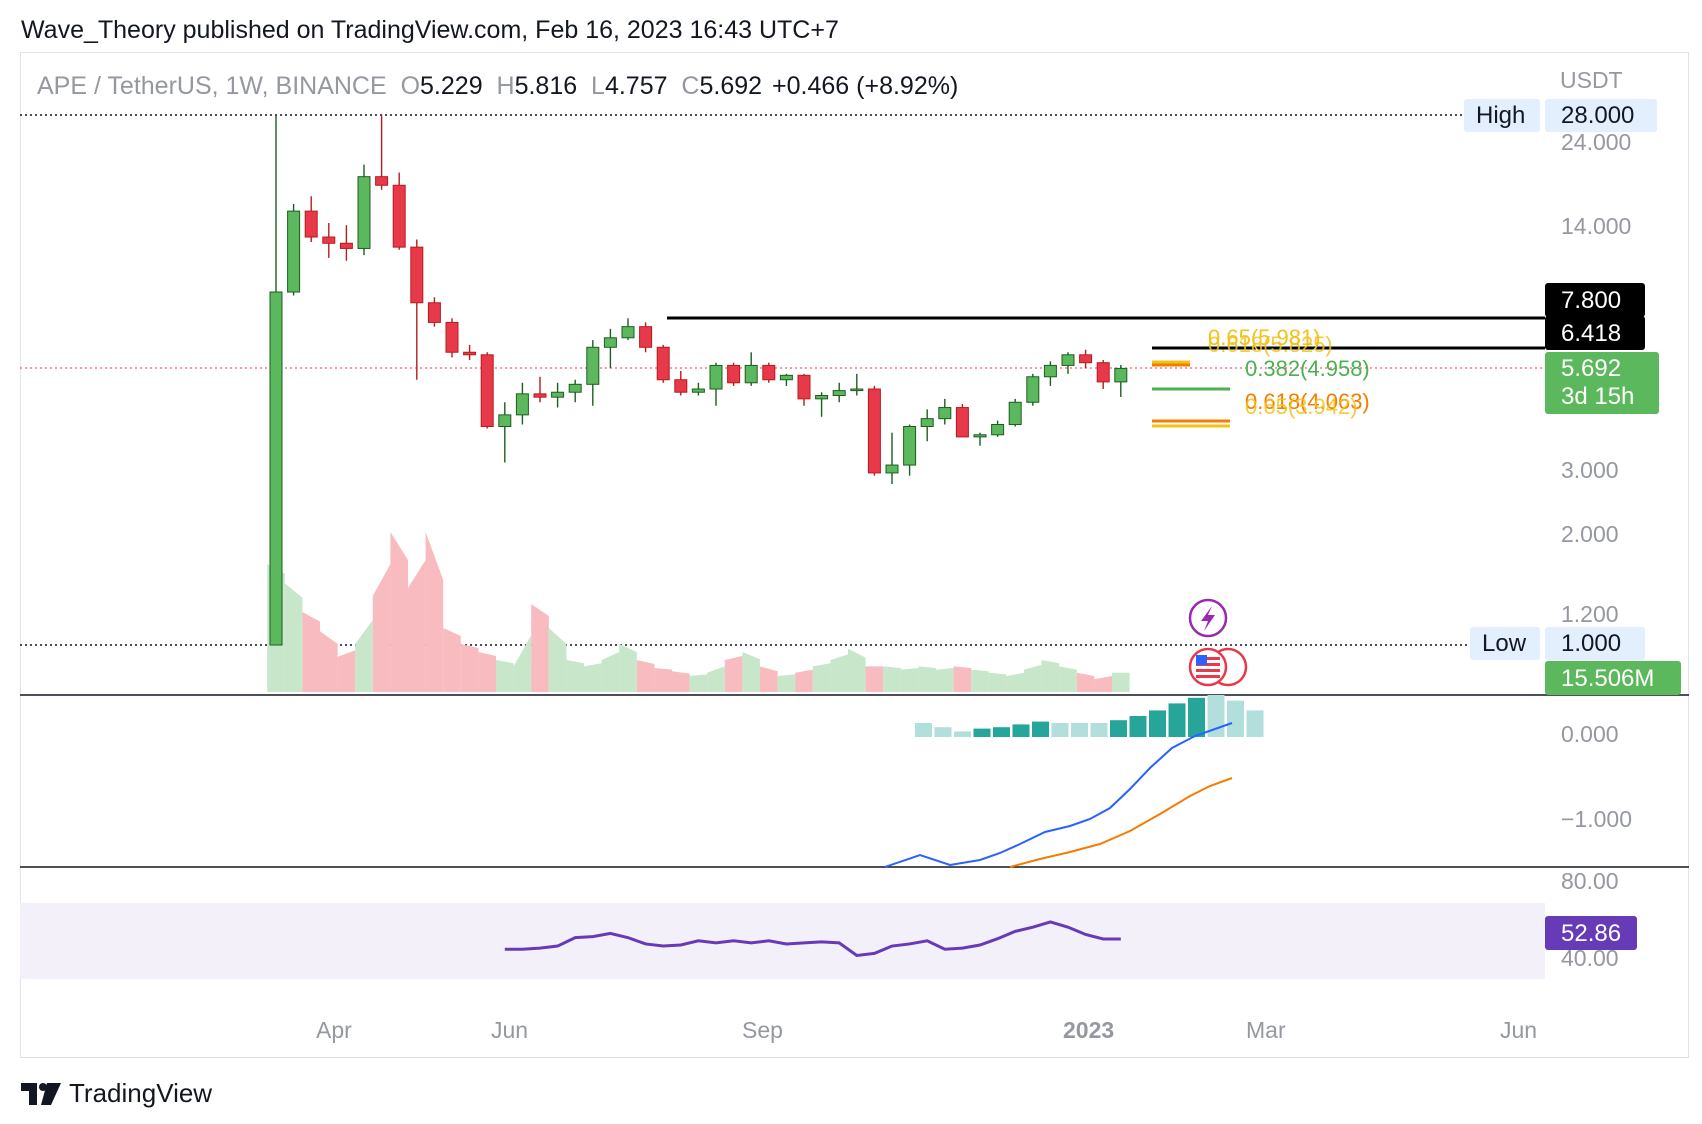 This screenshot has width=1702, height=1124. What do you see at coordinates (1613, 678) in the screenshot?
I see `volume-tag` at bounding box center [1613, 678].